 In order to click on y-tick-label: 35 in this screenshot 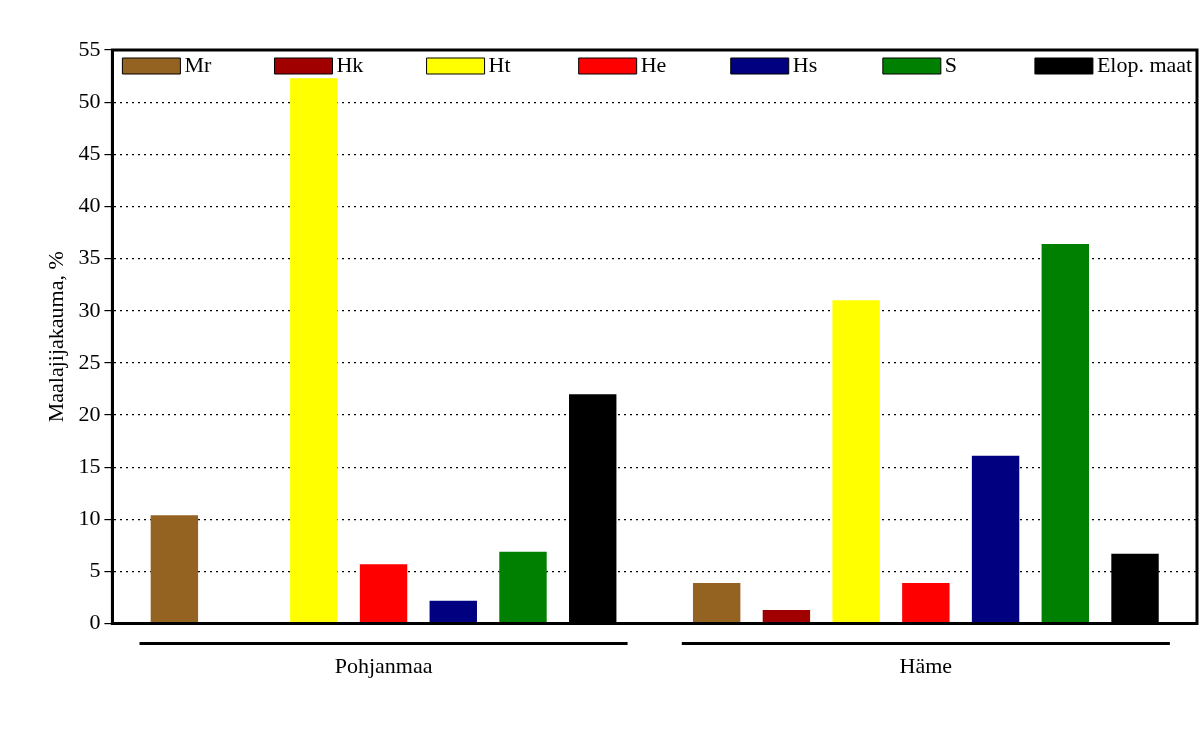, I will do `click(89, 257)`.